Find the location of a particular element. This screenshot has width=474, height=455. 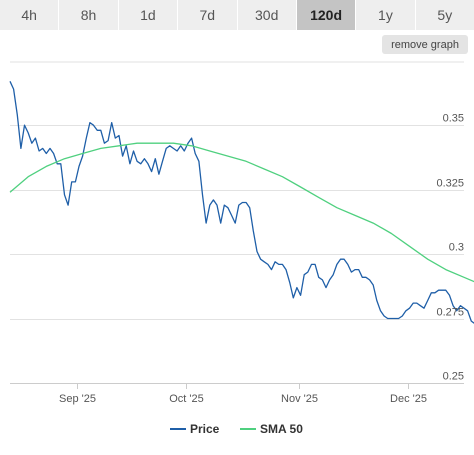

x-tick-label: Dec '25 is located at coordinates (408, 399).